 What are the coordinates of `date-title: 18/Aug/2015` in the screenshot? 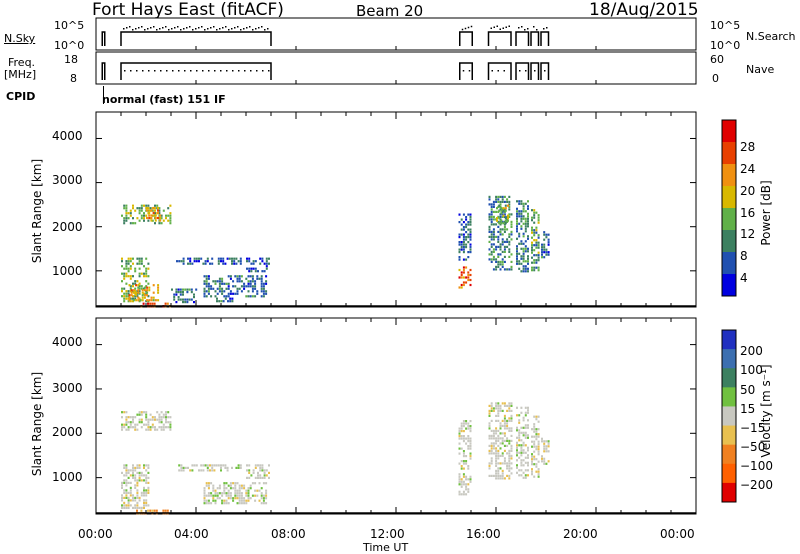 It's located at (644, 10).